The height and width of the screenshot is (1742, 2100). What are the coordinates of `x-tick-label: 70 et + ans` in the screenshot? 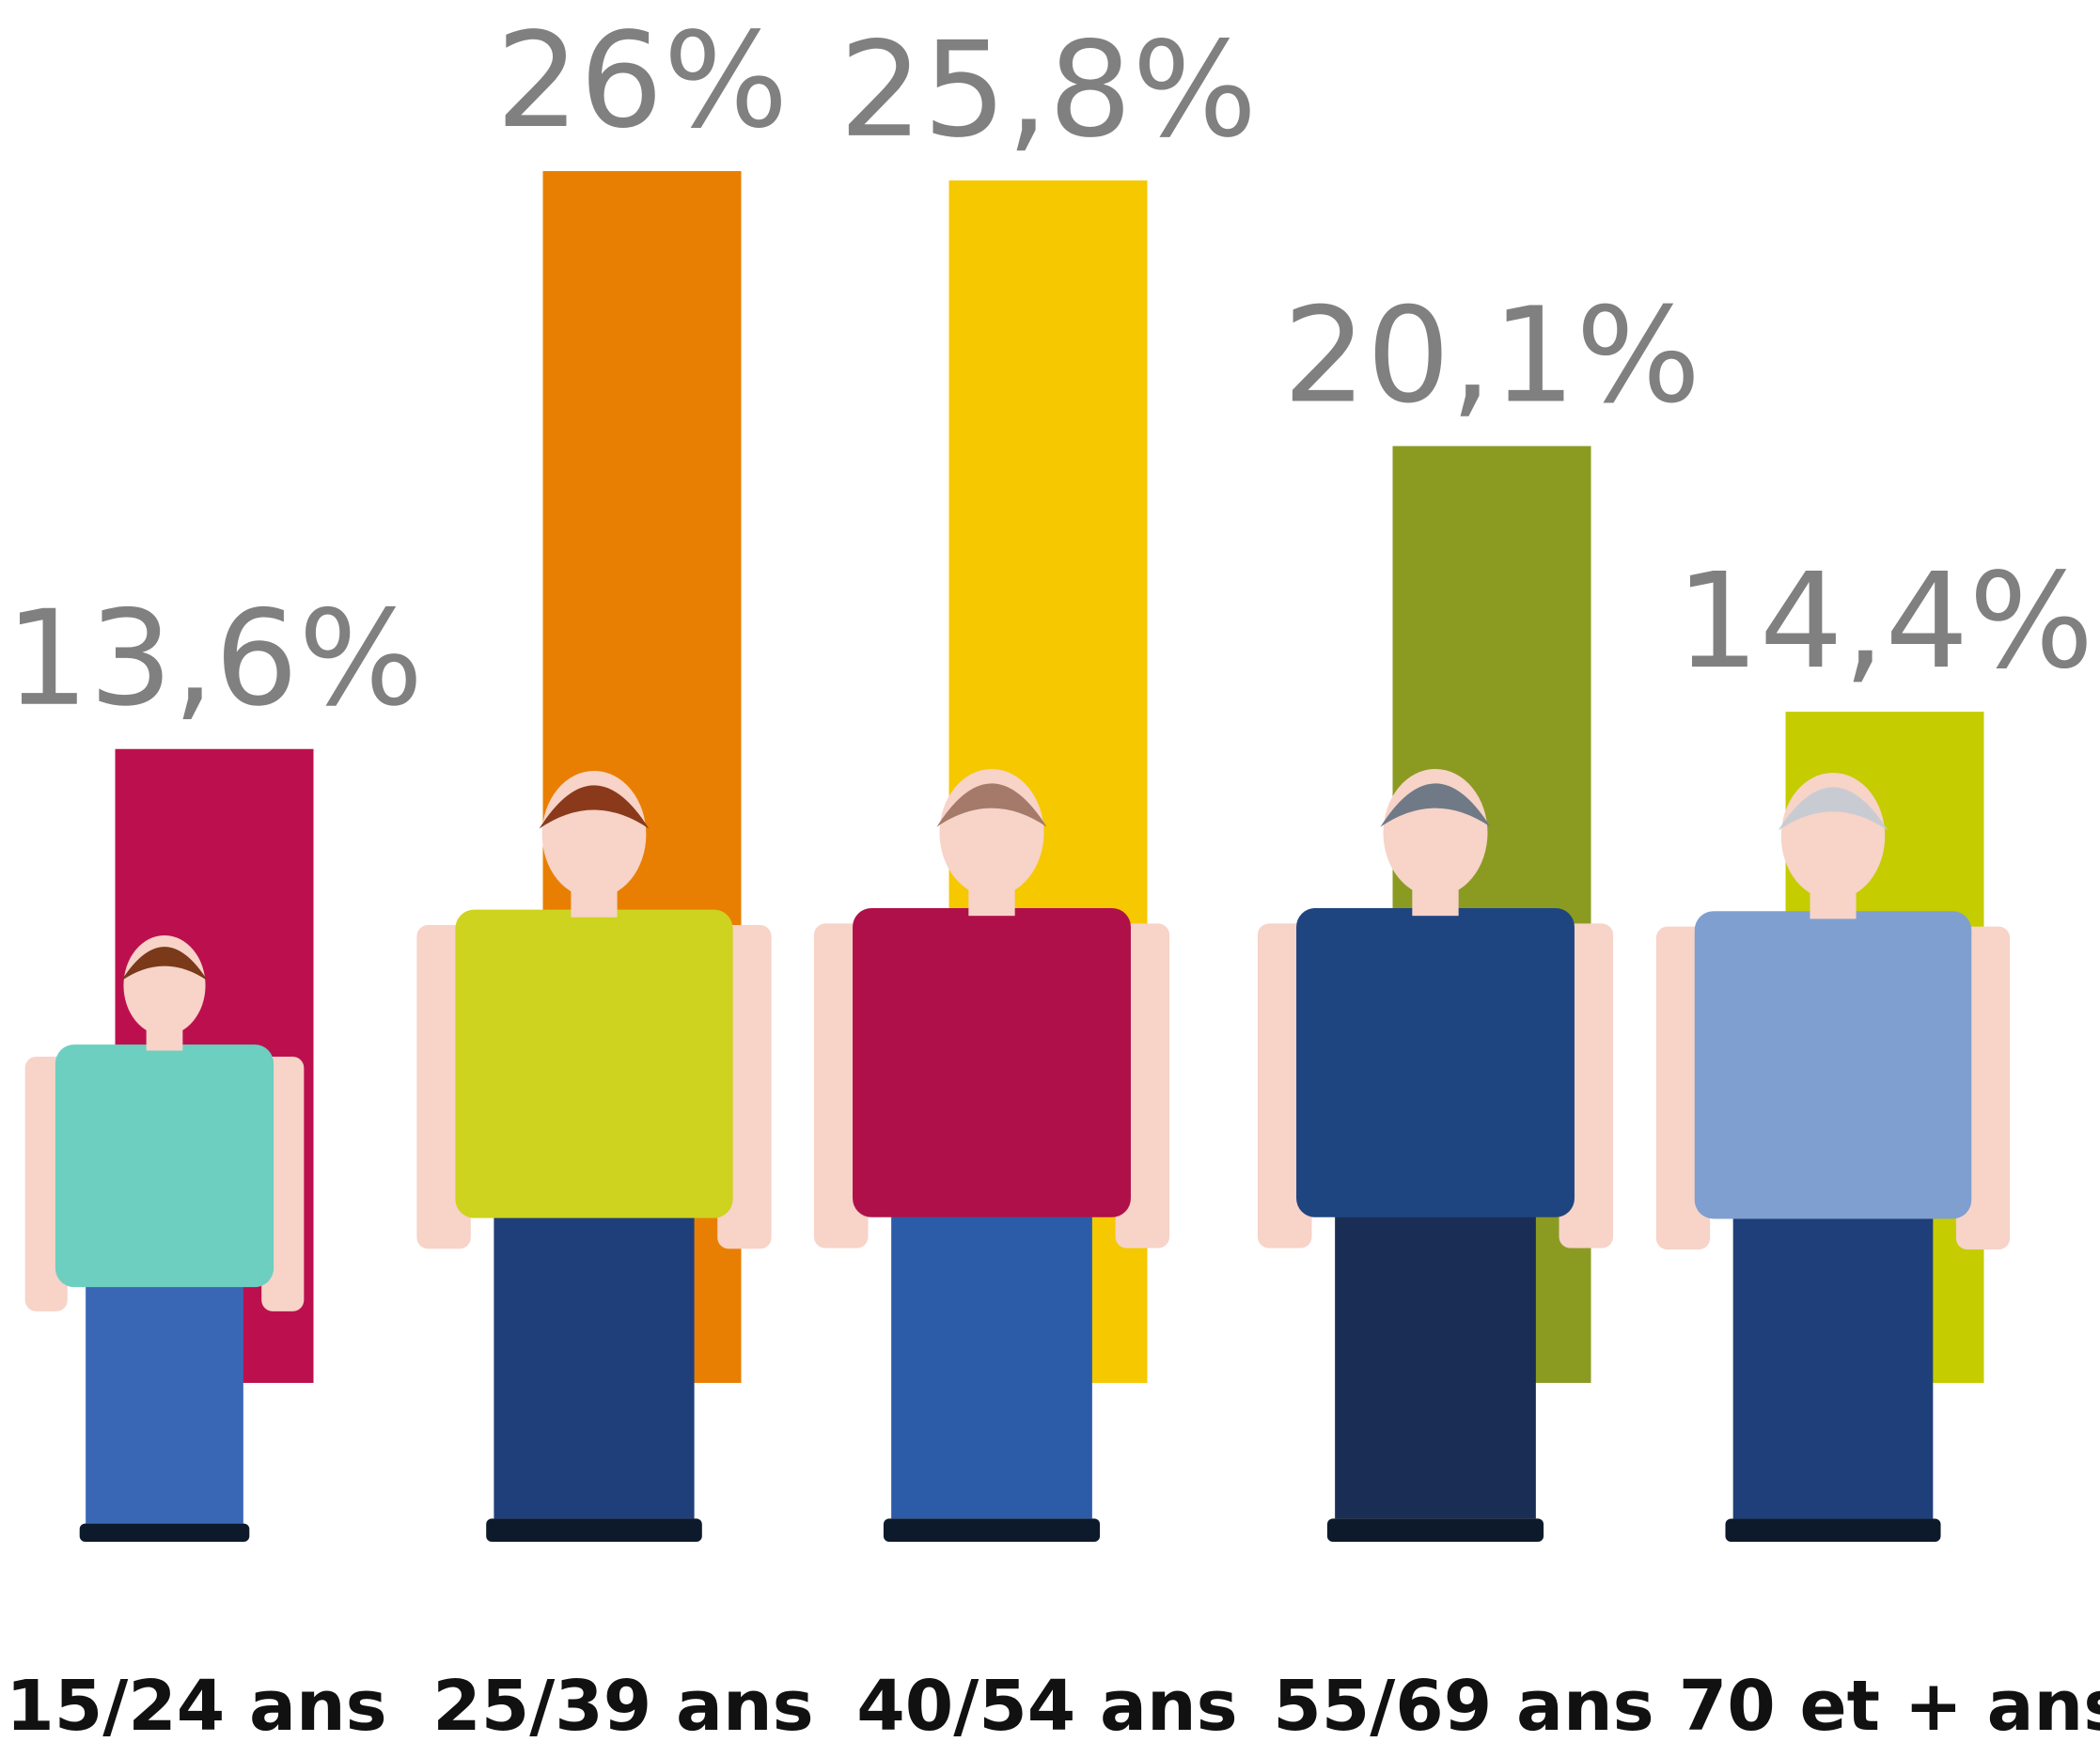 It's located at (1889, 1704).